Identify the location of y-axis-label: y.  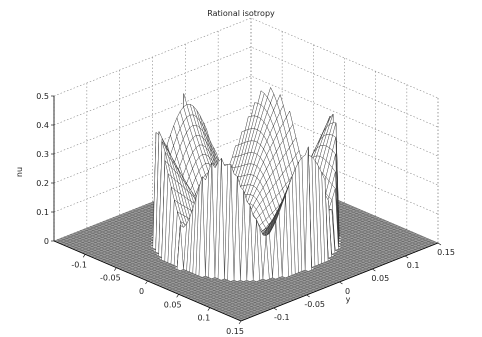
(348, 299).